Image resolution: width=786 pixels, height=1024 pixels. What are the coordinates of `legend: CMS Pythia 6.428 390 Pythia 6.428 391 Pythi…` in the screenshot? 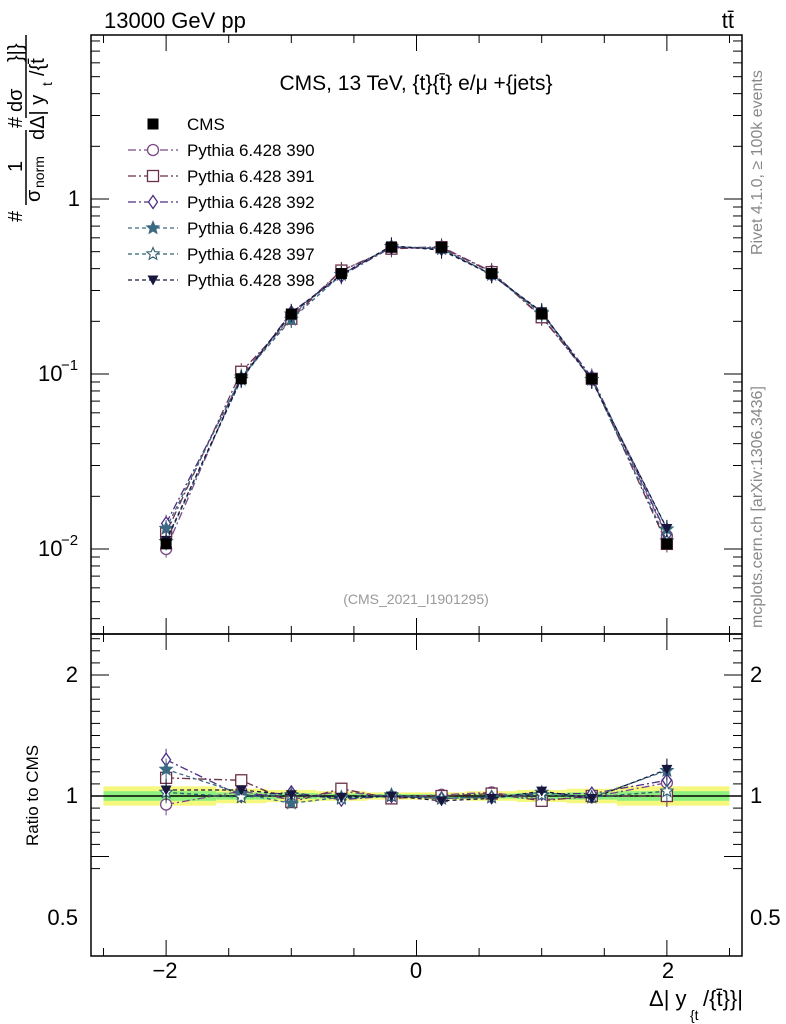 It's located at (221, 202).